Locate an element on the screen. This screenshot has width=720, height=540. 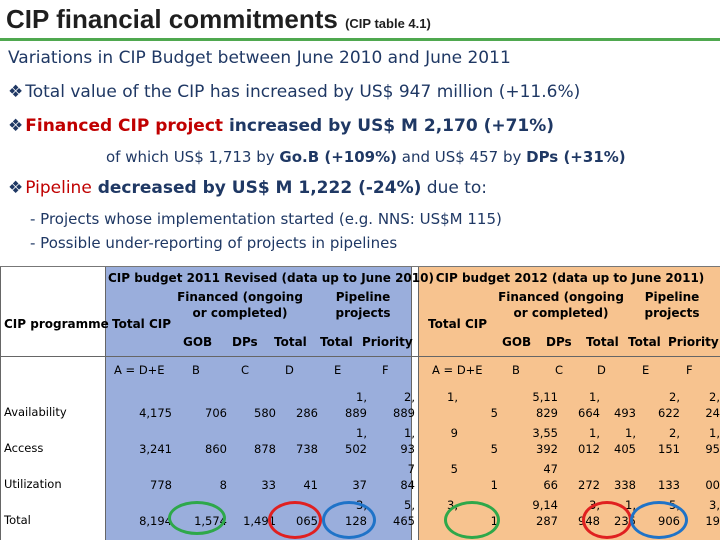
bullet-financed-label: Financed CIP project is located at coordinates (124, 126).